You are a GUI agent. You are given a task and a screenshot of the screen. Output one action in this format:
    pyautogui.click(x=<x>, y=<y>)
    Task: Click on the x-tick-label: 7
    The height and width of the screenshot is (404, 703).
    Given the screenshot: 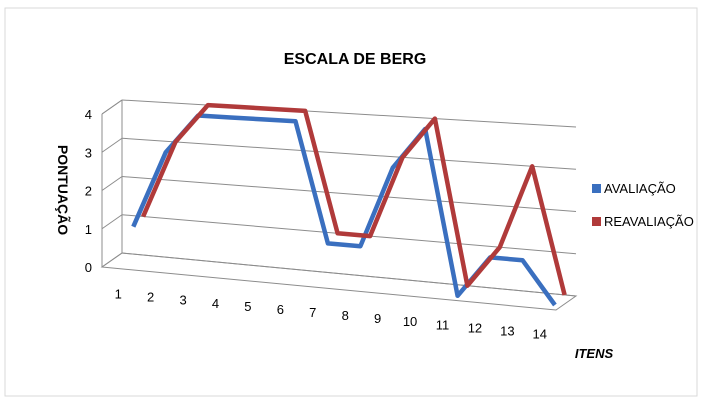 What is the action you would take?
    pyautogui.click(x=312, y=312)
    